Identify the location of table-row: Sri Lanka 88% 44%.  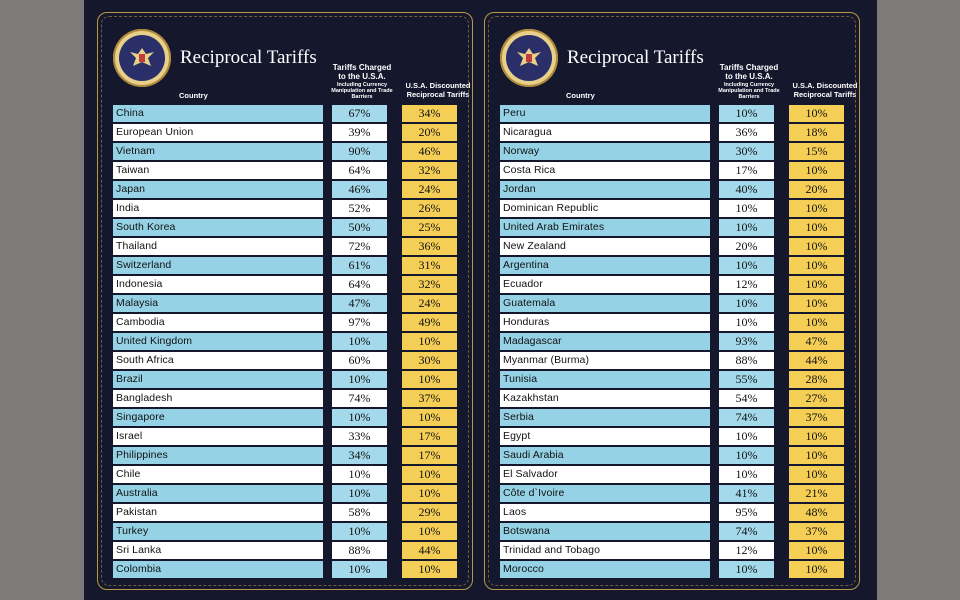
(285, 551).